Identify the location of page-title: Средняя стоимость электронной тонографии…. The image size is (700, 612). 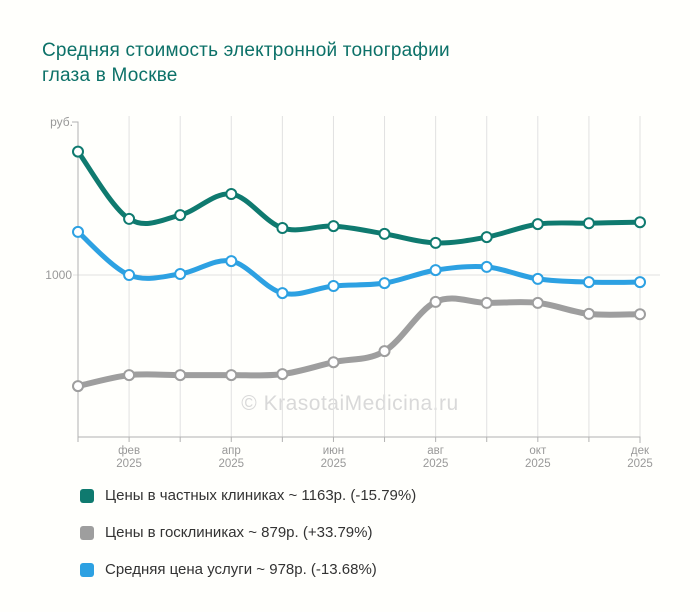
(246, 63).